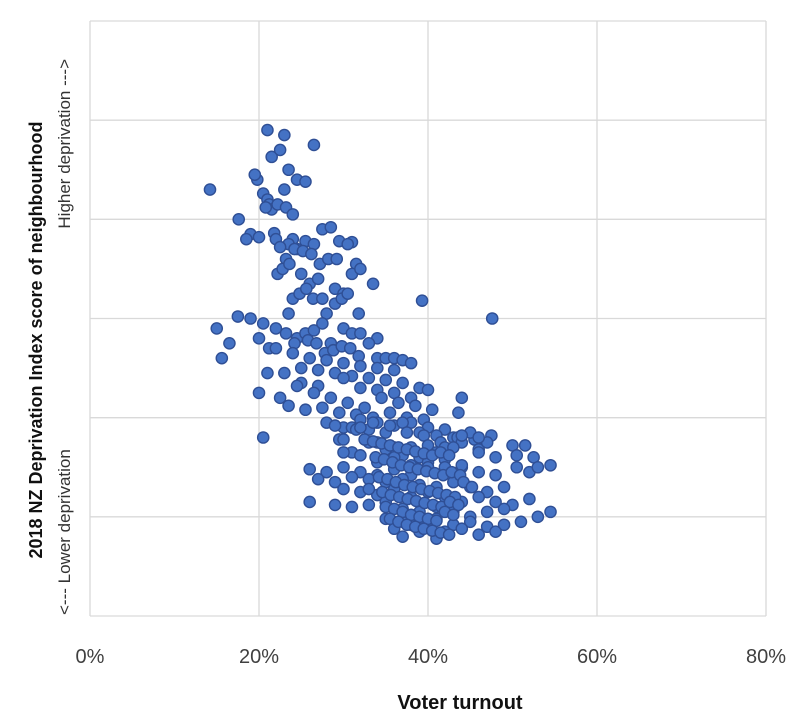  Describe the element at coordinates (460, 702) in the screenshot. I see `x-axis-label: Voter turnout` at that location.